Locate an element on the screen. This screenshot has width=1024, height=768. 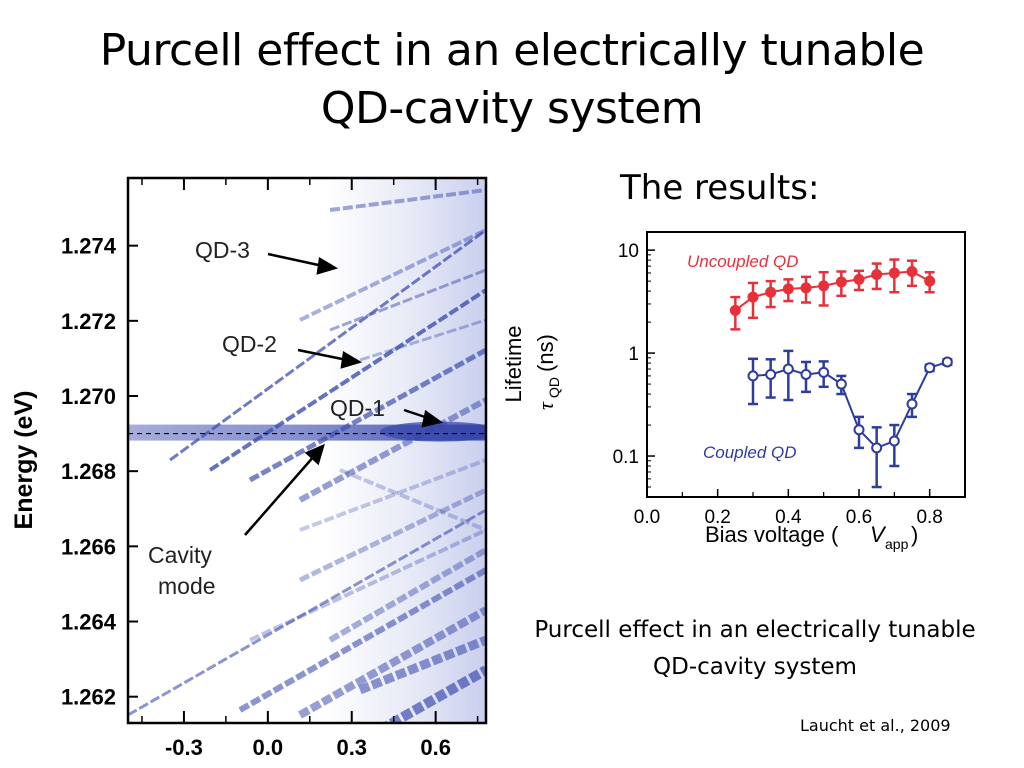
heatmap-ytick-label: 1.272 is located at coordinates (88, 321).